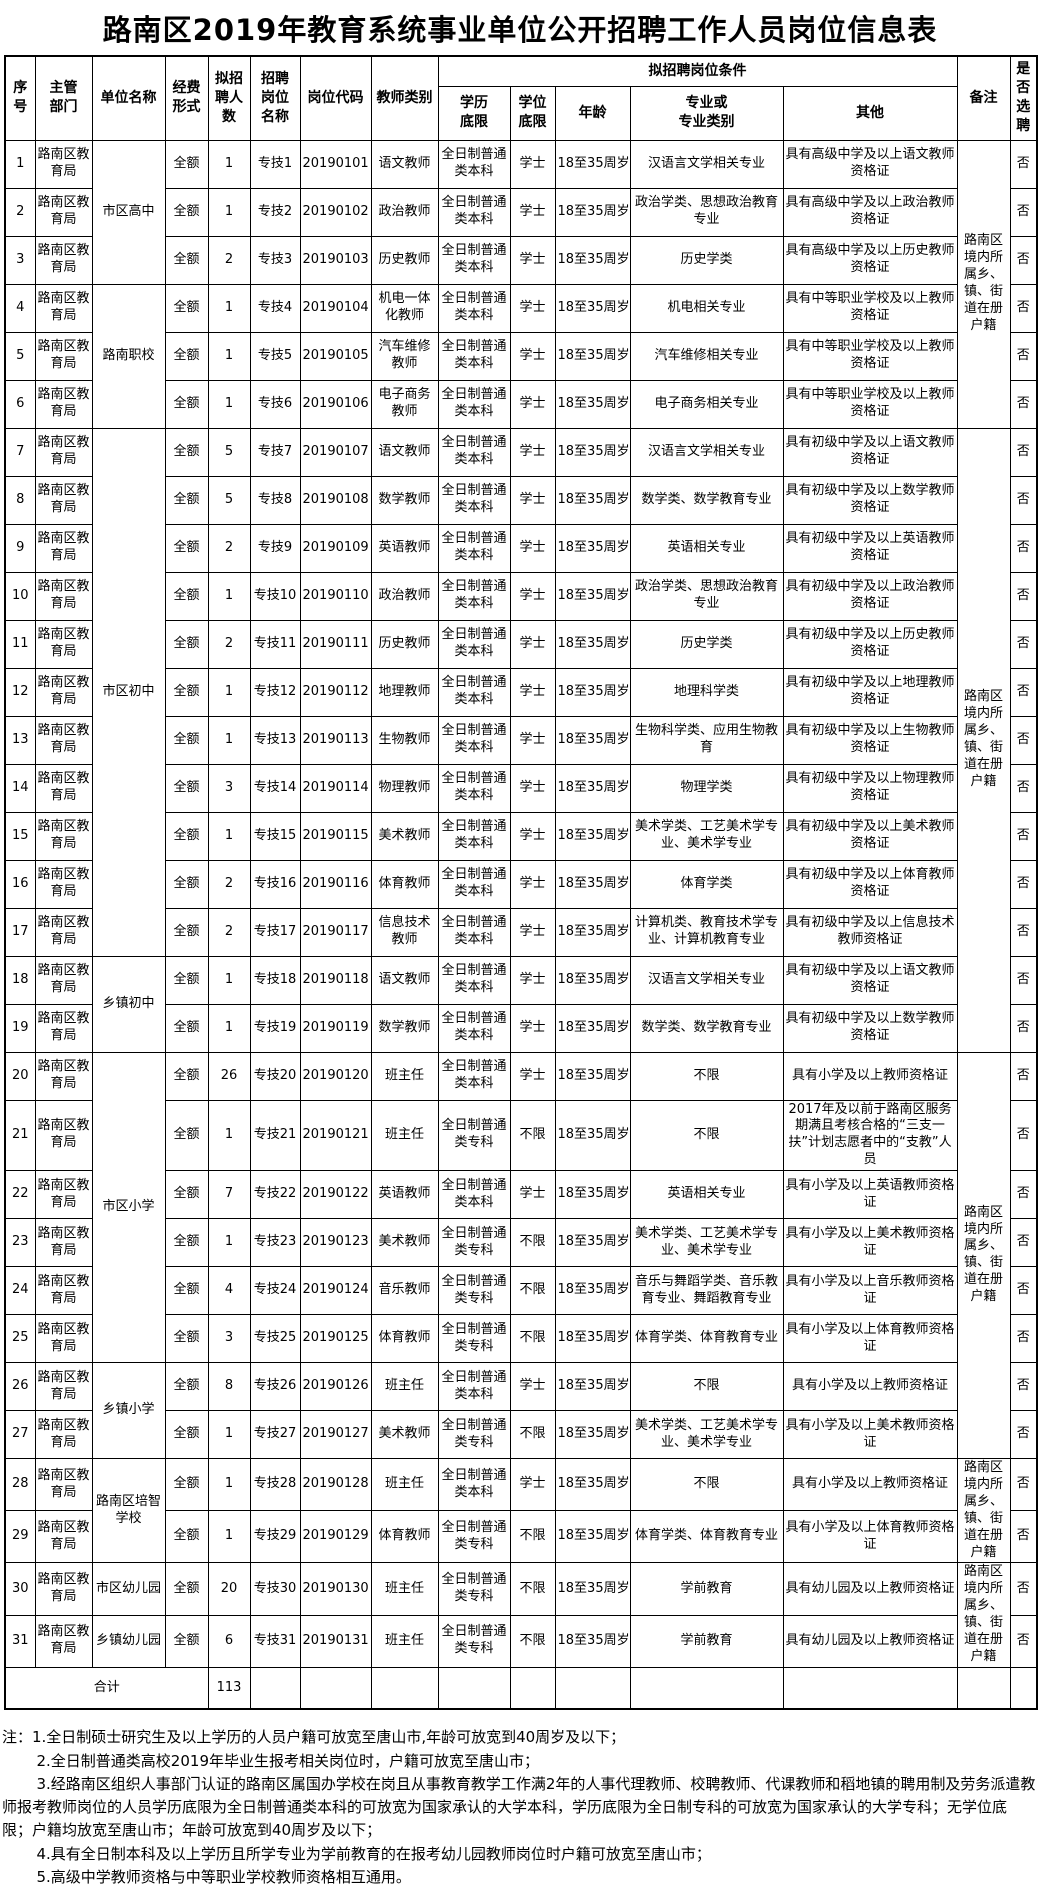  What do you see at coordinates (706, 308) in the screenshot?
I see `cell-major: 机电相关专业` at bounding box center [706, 308].